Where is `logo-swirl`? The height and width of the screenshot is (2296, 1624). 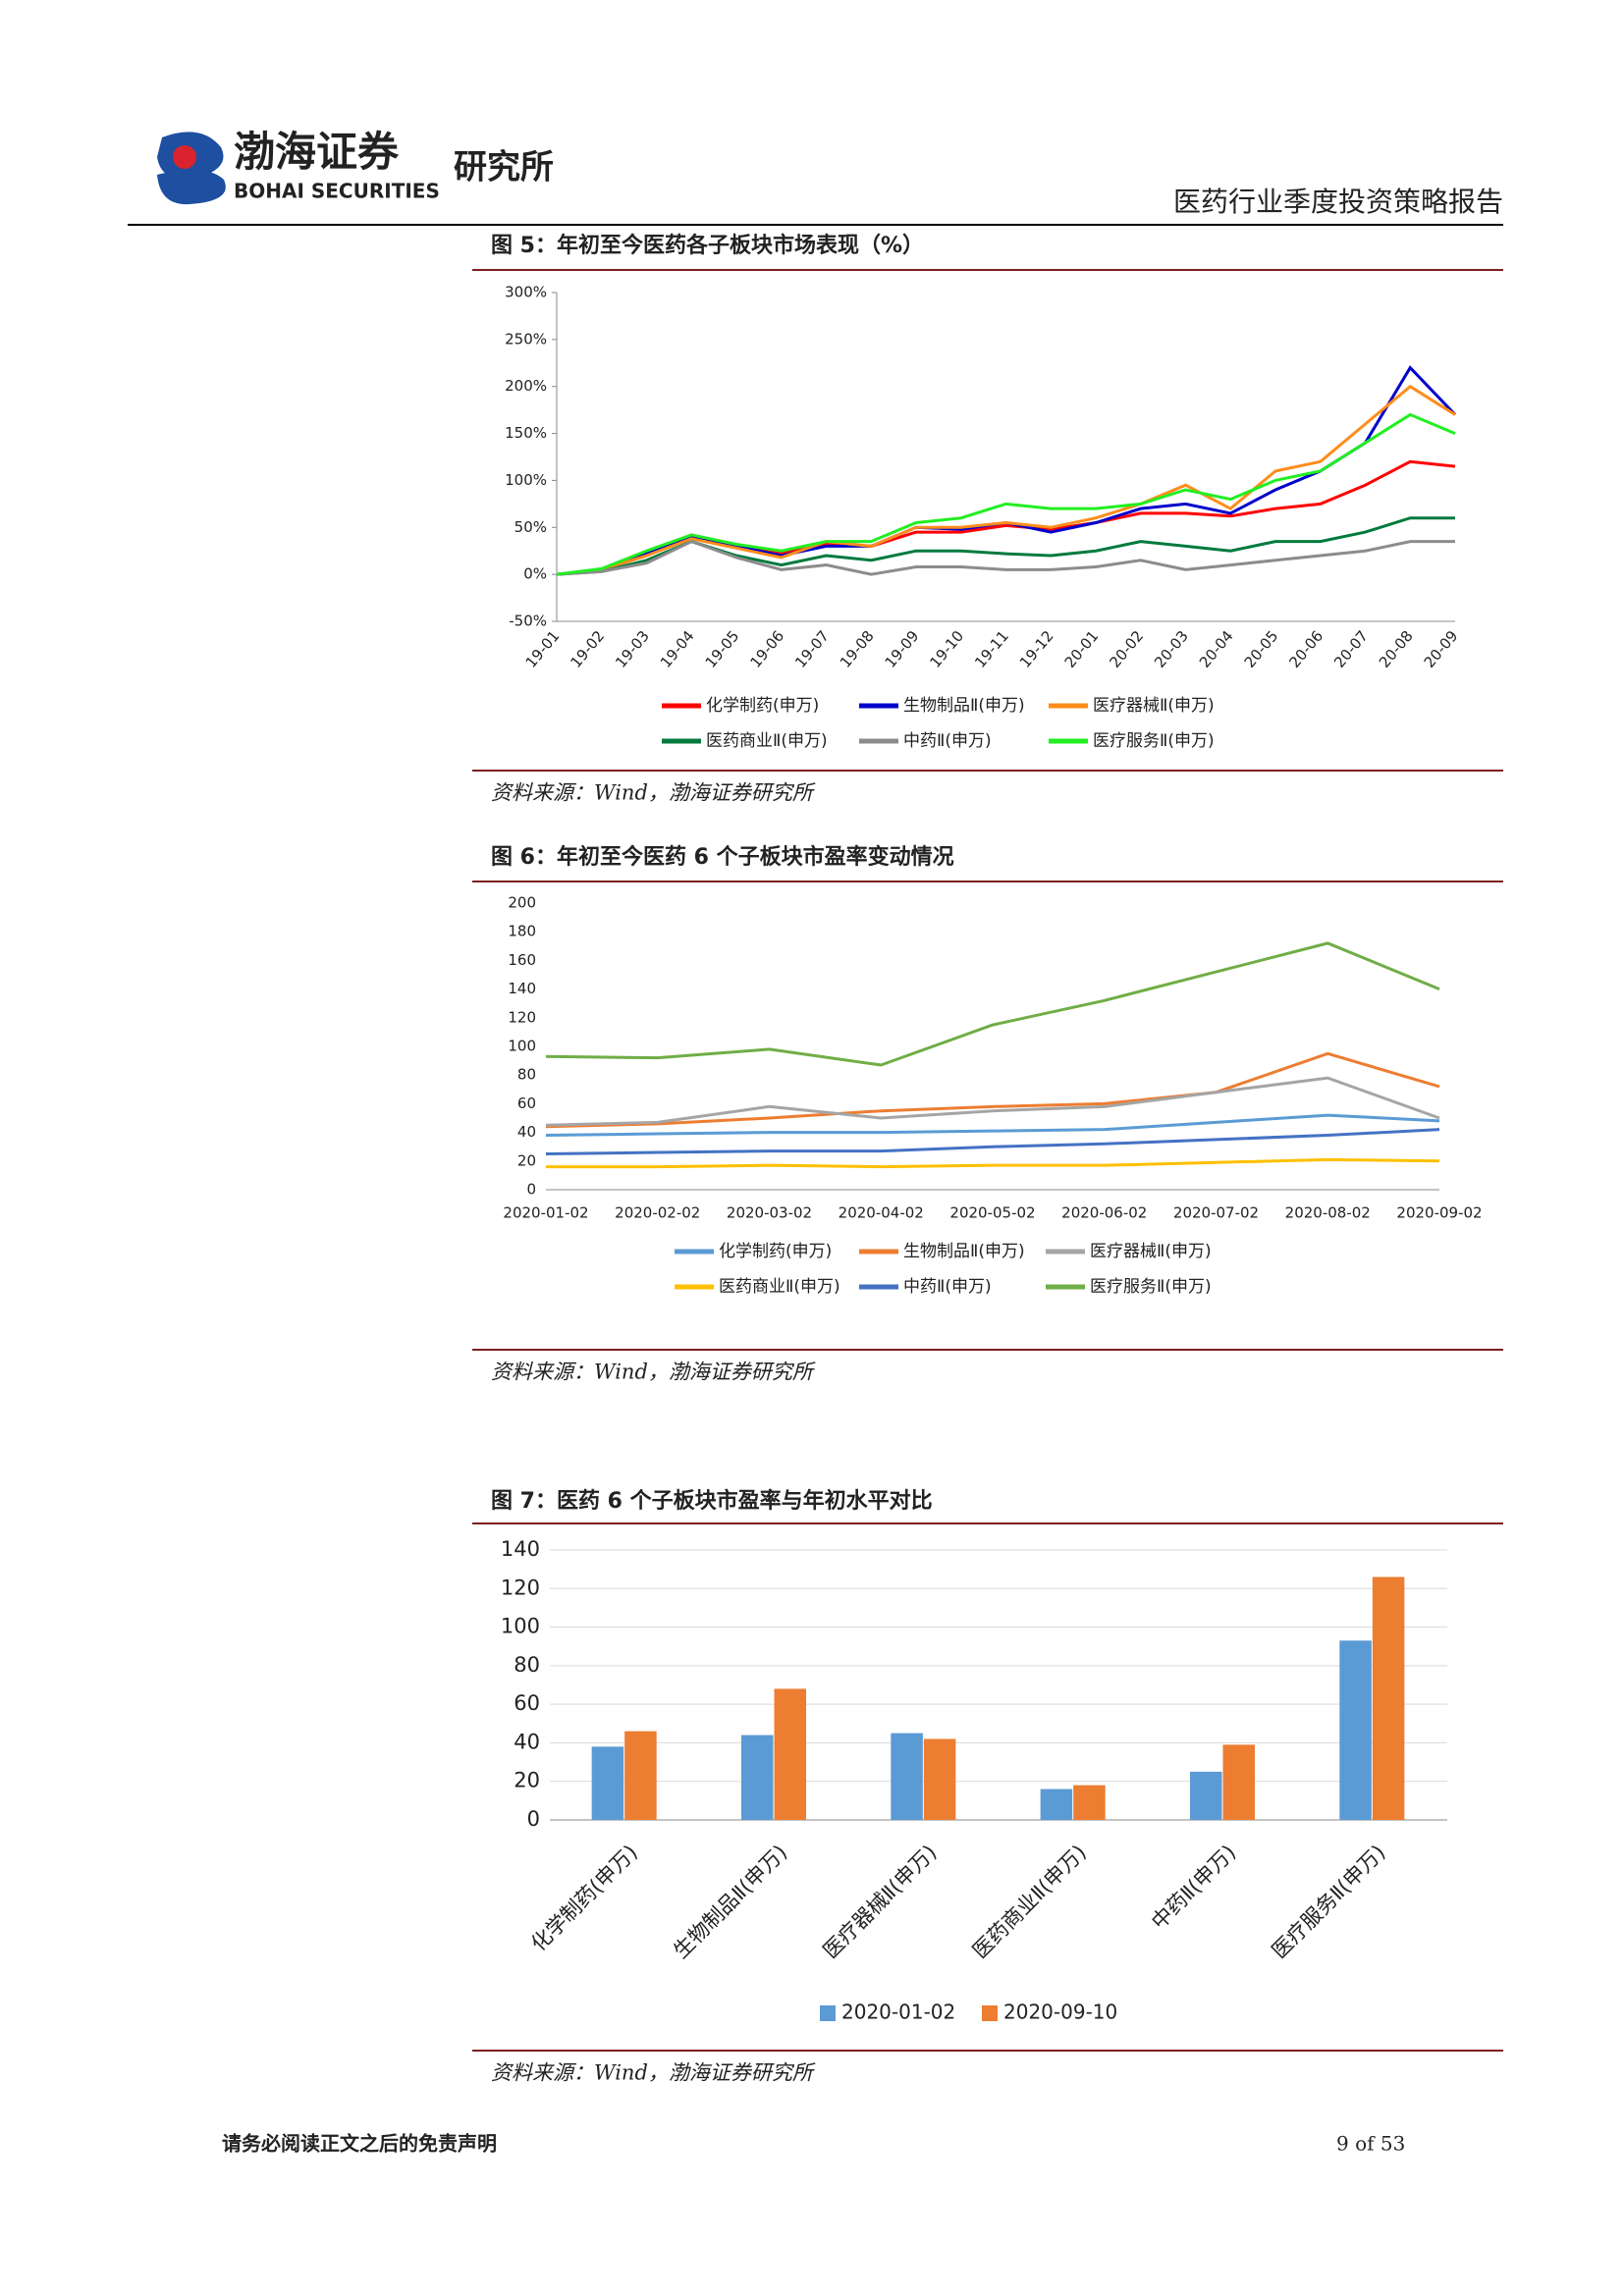
logo-swirl is located at coordinates (191, 187).